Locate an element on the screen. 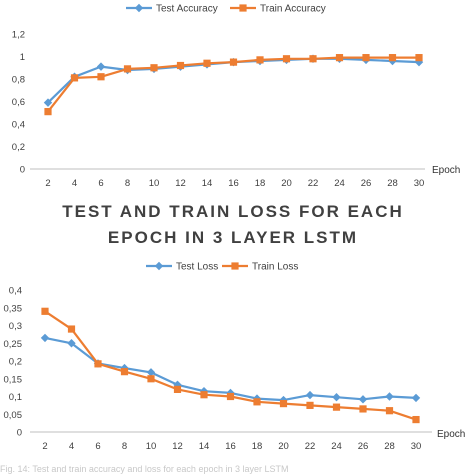  train-legend-label: Train Loss is located at coordinates (275, 267).